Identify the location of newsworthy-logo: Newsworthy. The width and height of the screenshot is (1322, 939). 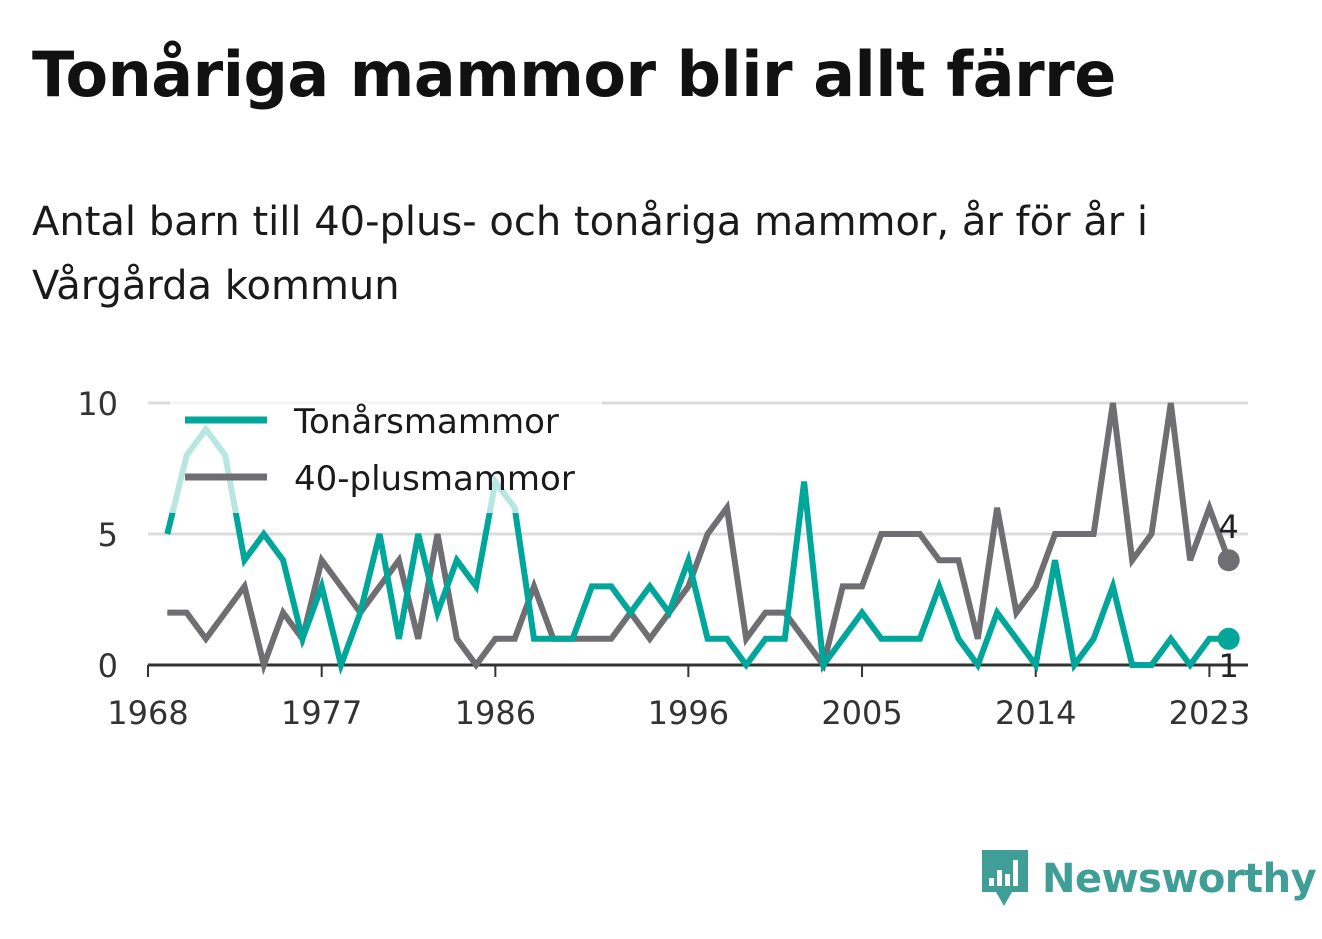
(1148, 879).